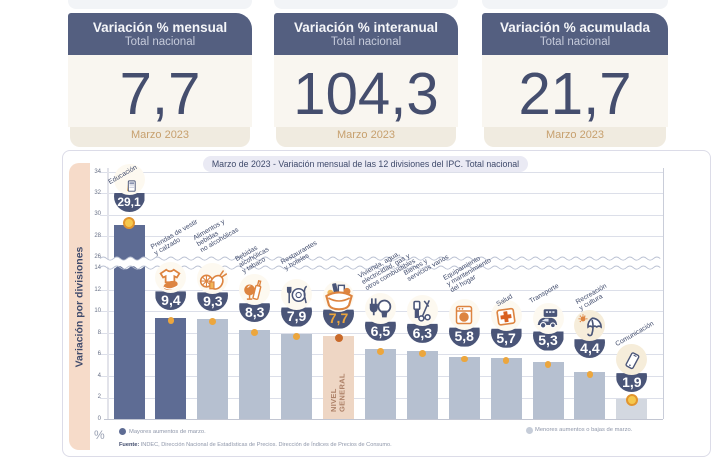 This screenshot has height=460, width=725. What do you see at coordinates (333, 400) in the screenshot?
I see `svg-text: NIVEL` at bounding box center [333, 400].